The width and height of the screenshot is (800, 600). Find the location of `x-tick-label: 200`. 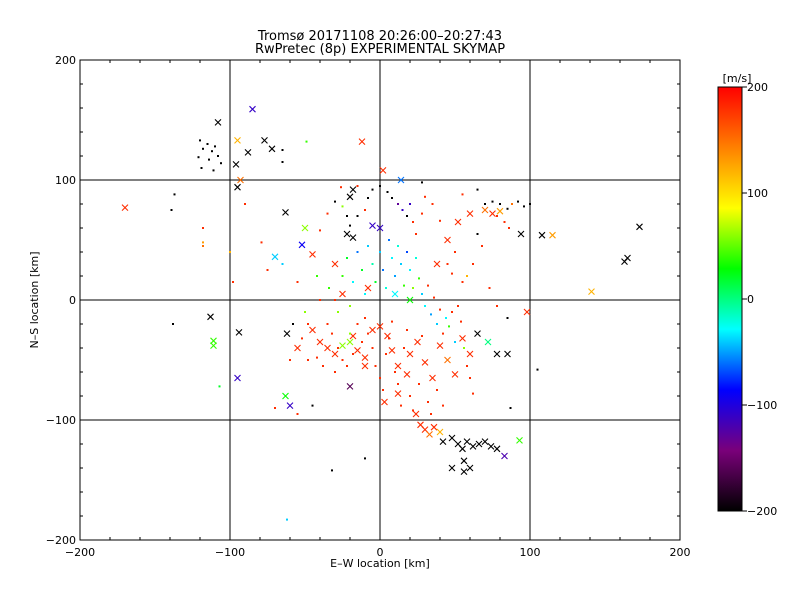

x-tick-label: 200 is located at coordinates (680, 552).